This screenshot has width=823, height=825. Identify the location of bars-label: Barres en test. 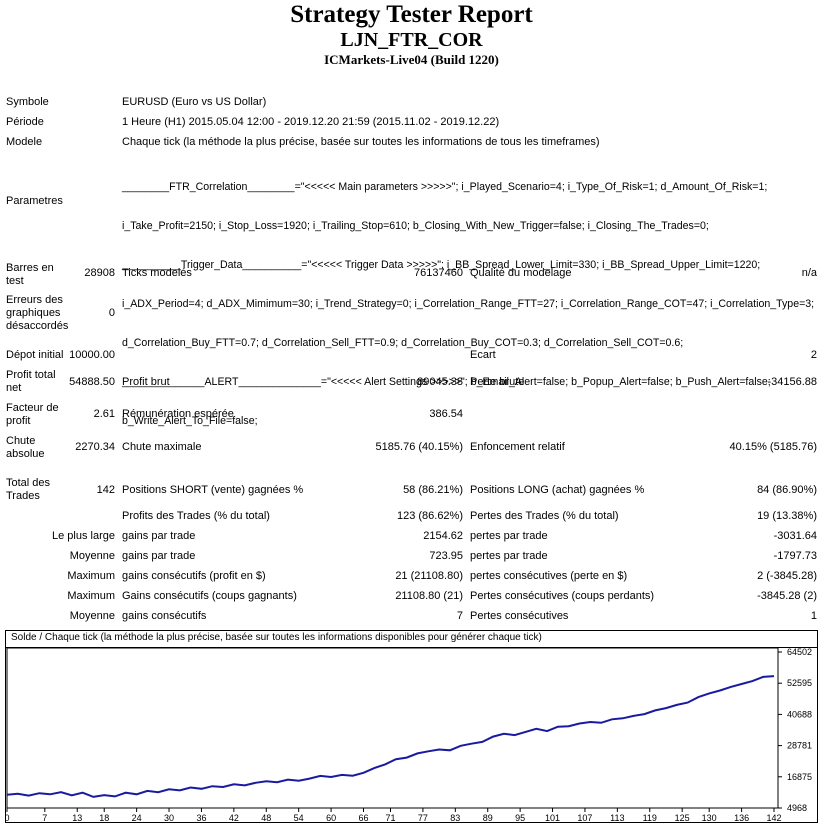
(30, 274).